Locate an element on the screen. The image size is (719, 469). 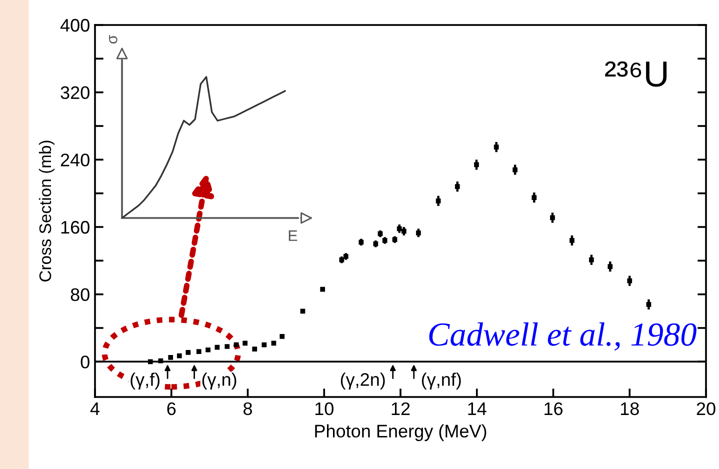
annotation: Cadwell et al., 1980 is located at coordinates (562, 336).